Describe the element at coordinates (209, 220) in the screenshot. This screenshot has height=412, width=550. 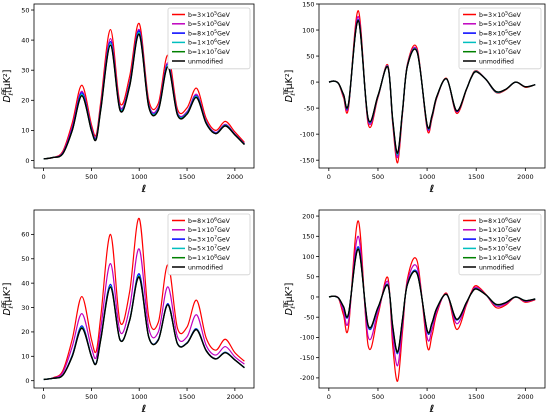
I see `legend-label: b=8×106GeV` at that location.